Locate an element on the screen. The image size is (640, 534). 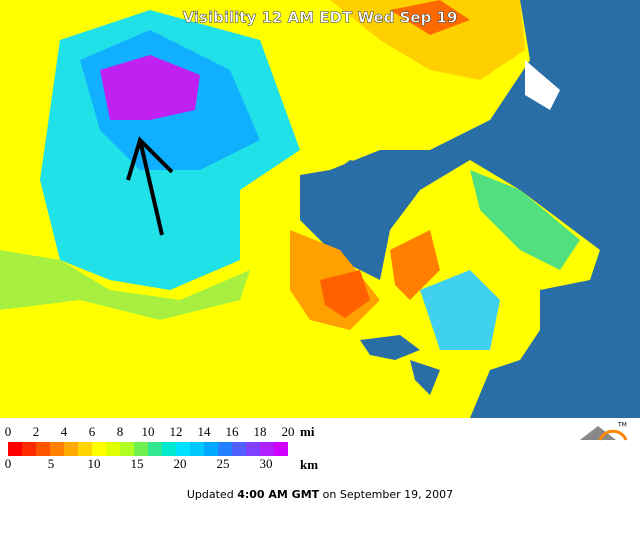
map-title: Visibility 12 AM EDT Wed Sep 19 is located at coordinates (320, 18).